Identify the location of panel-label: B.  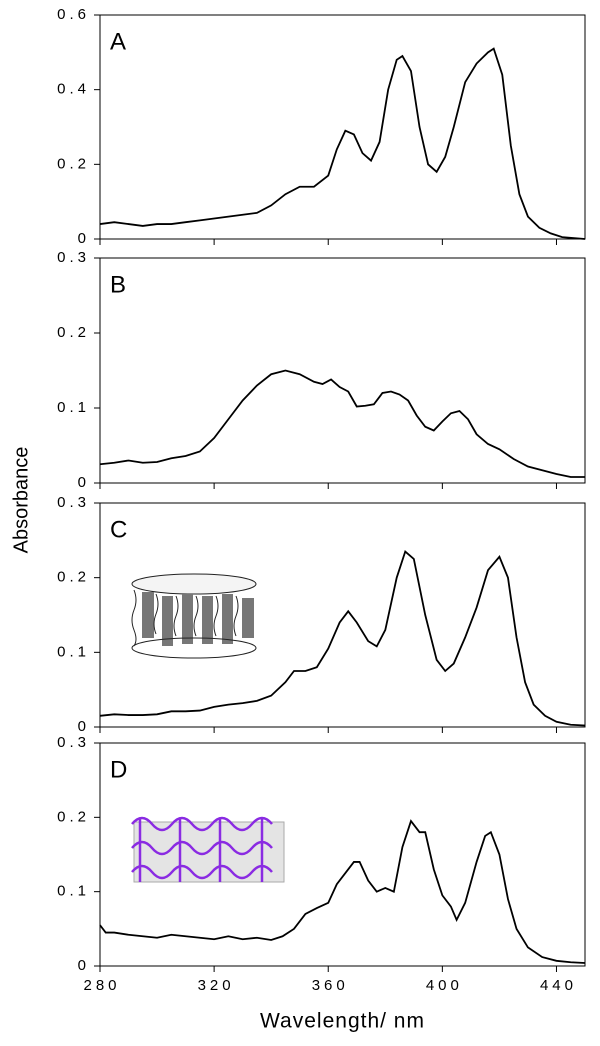
(118, 284).